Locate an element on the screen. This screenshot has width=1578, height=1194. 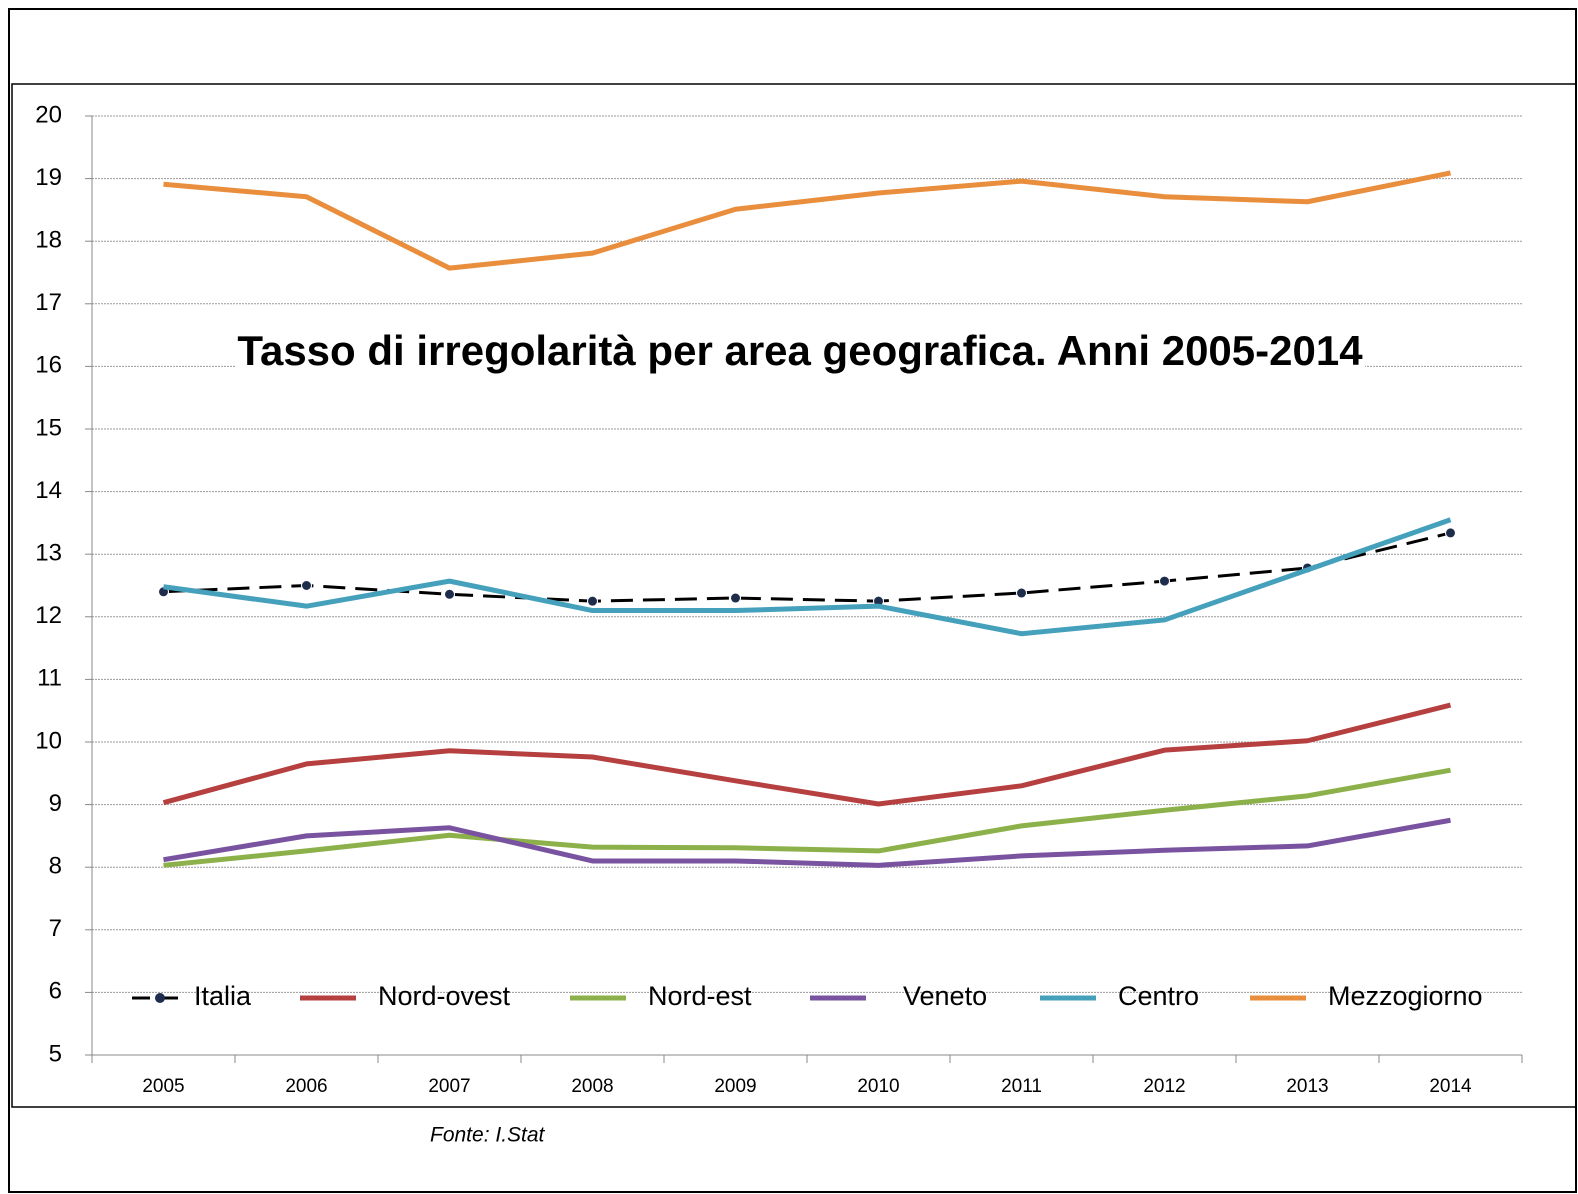
y-tick-label: 18 is located at coordinates (48, 240).